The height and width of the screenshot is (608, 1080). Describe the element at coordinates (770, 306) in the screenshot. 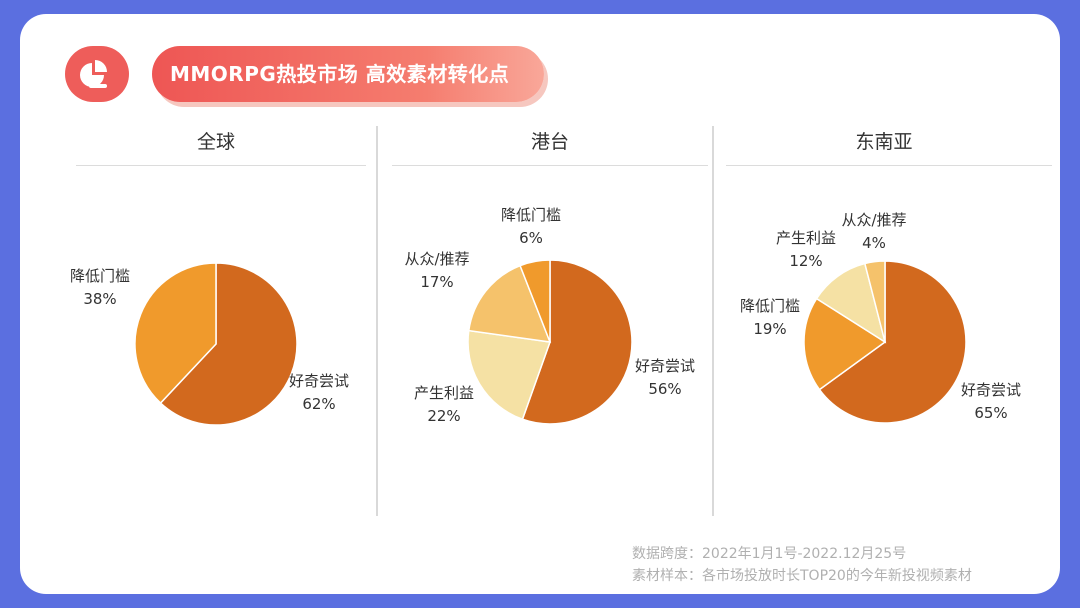

I see `slice-label-sea-1: 降低门槛` at that location.